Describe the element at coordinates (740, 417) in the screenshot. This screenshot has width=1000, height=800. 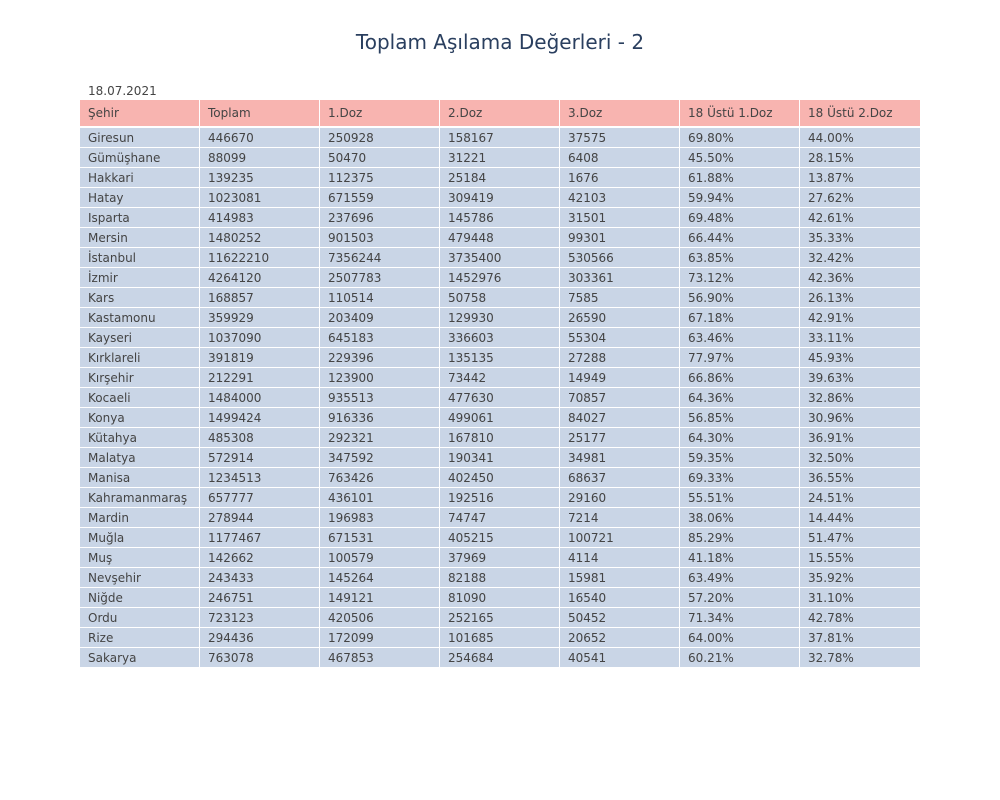
I see `table-cell: 56.85%` at that location.